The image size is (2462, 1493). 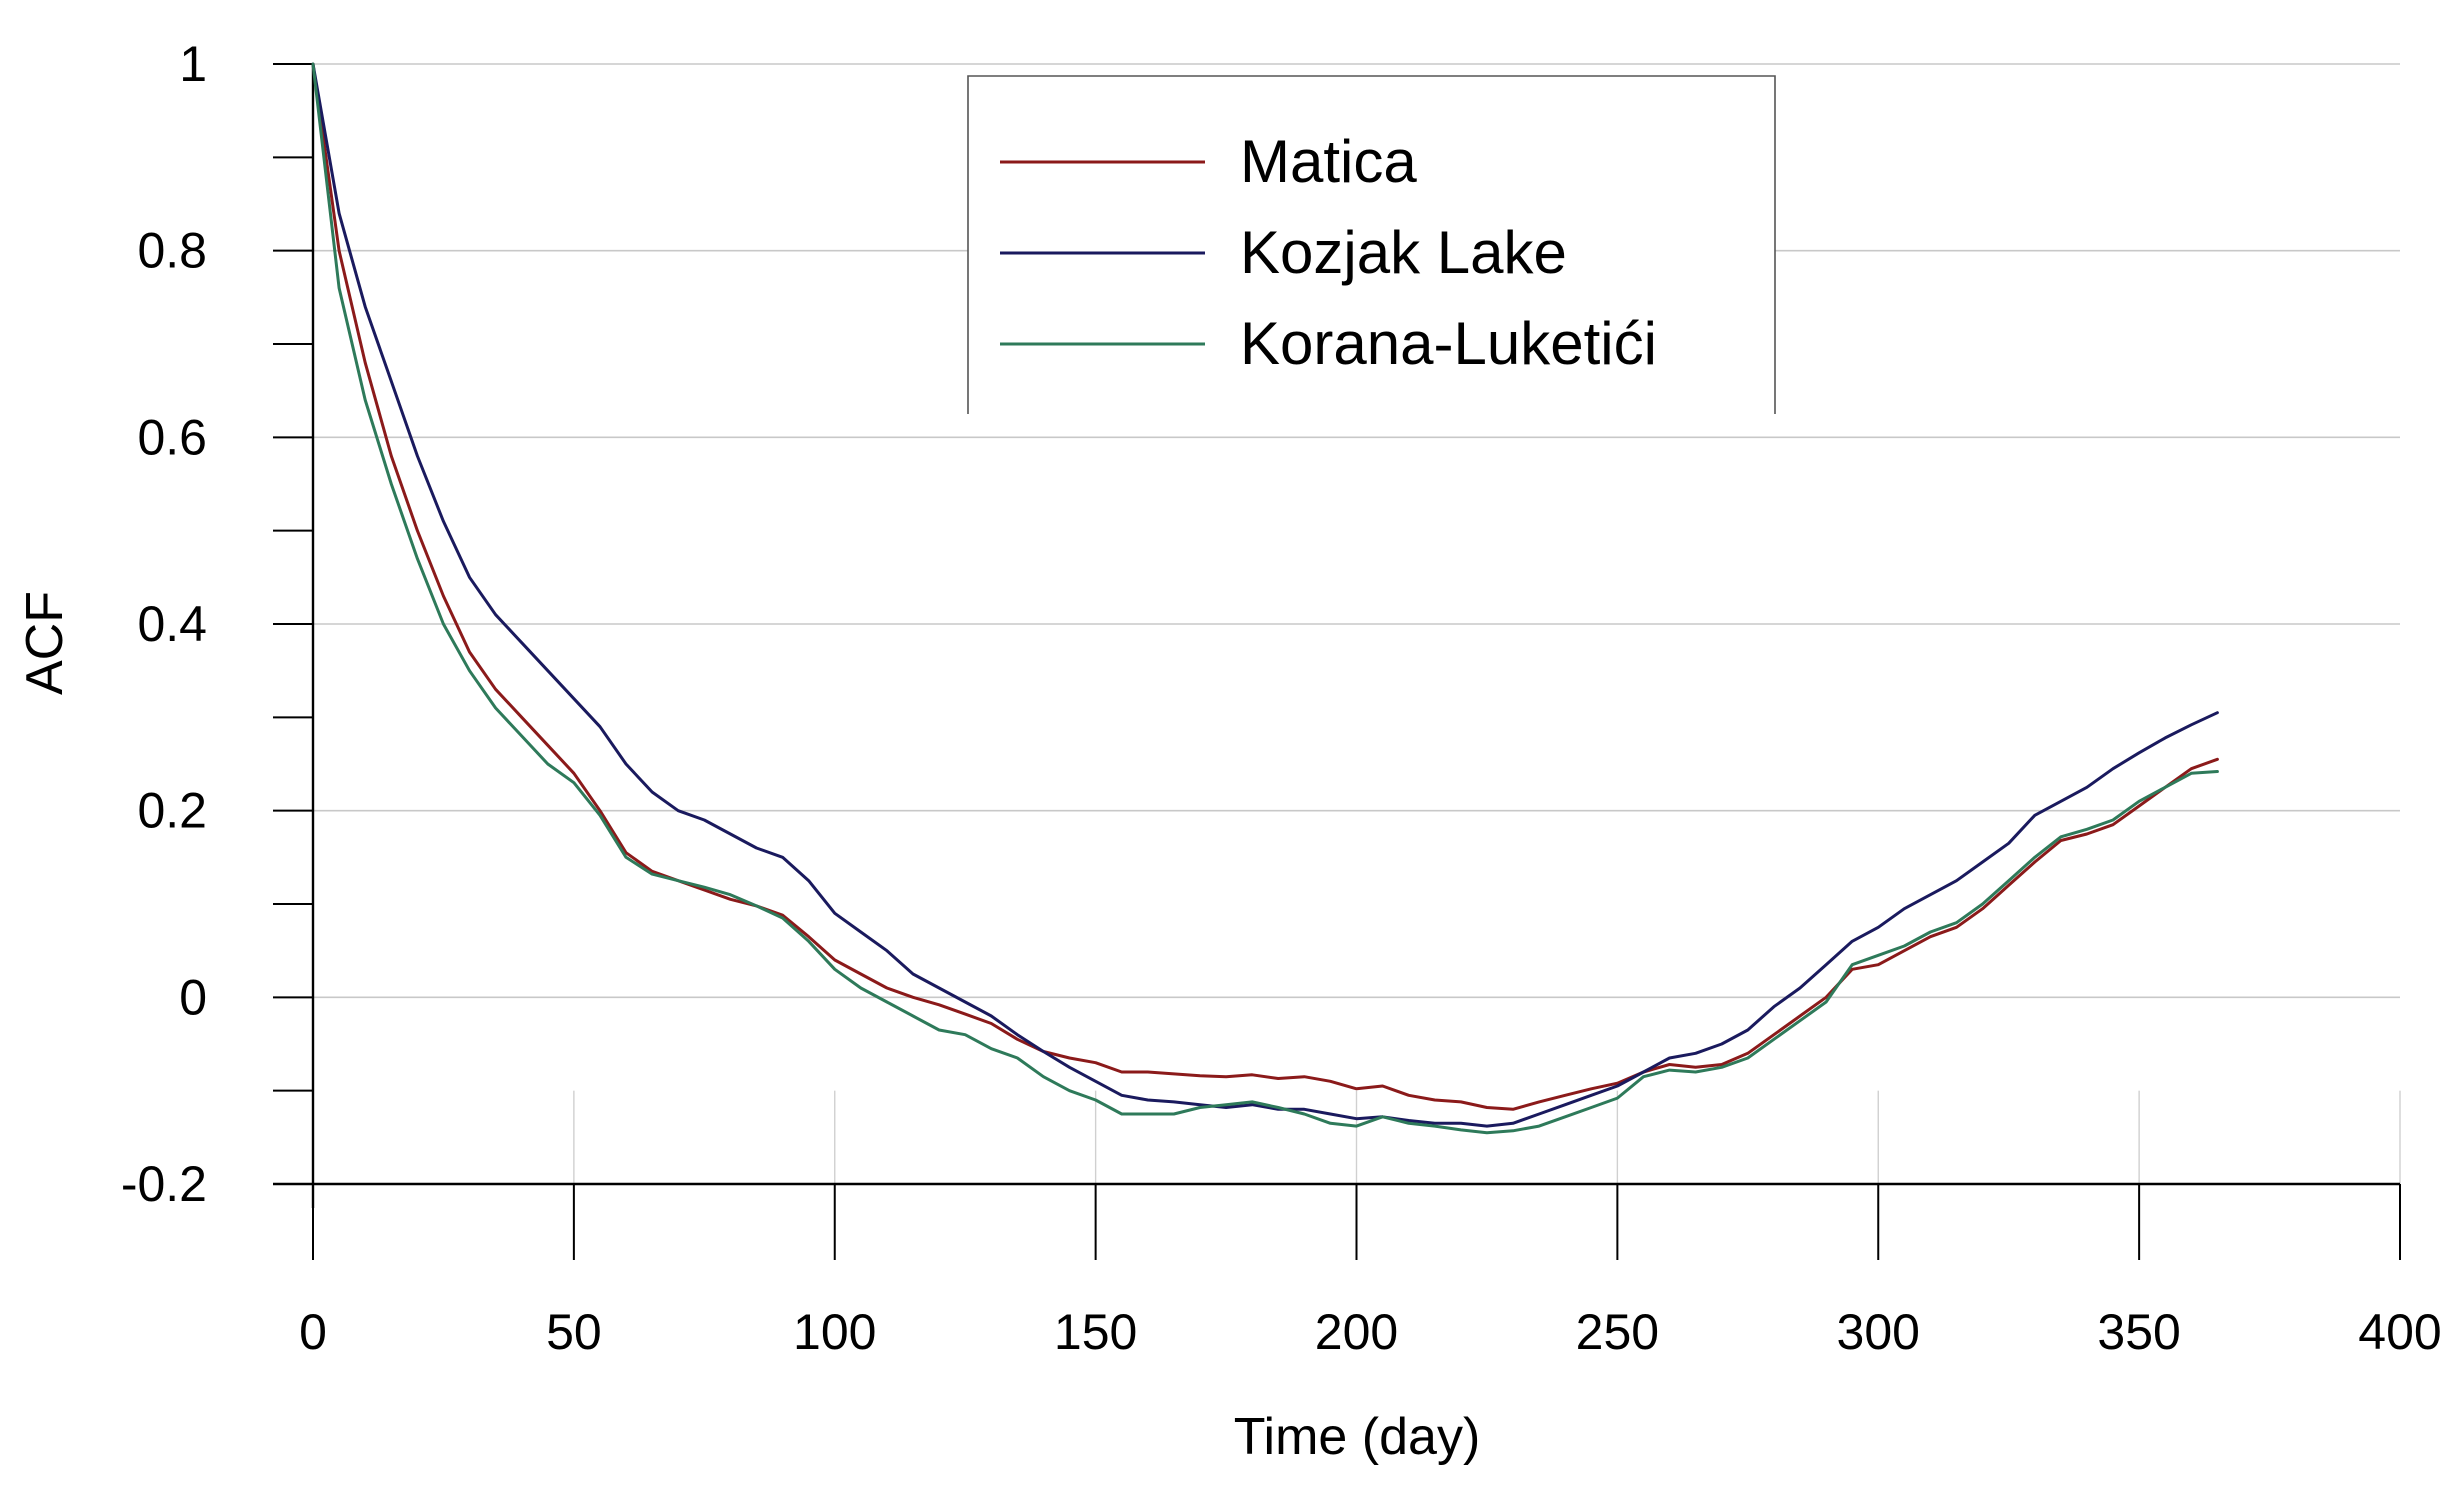 I want to click on y-tick-label: 0.4, so click(x=172, y=624).